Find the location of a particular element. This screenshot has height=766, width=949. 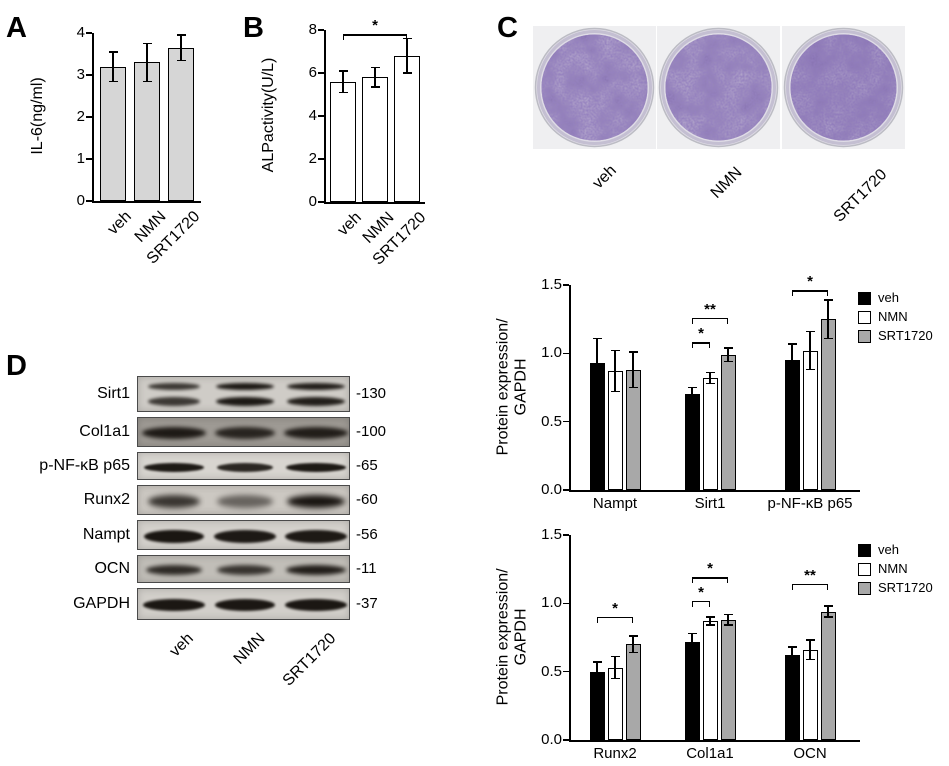

blot-row-label: GAPDH is located at coordinates (101, 603).